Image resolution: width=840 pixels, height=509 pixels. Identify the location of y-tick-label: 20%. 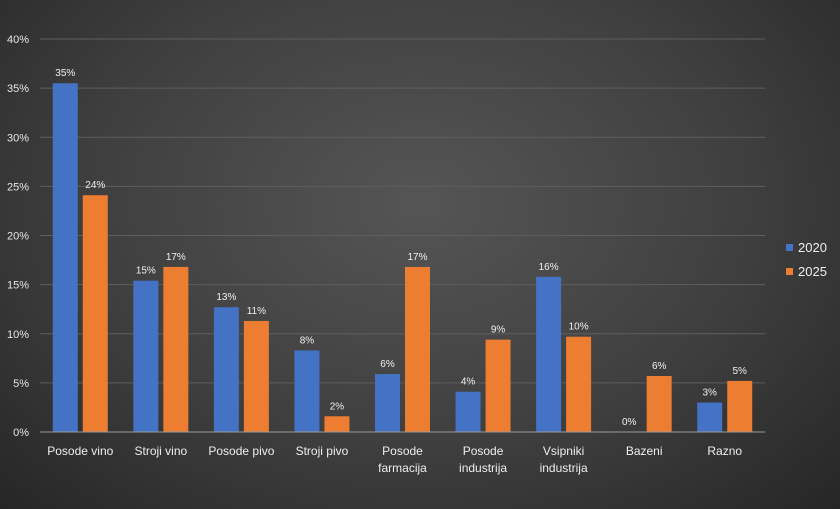
(18, 237).